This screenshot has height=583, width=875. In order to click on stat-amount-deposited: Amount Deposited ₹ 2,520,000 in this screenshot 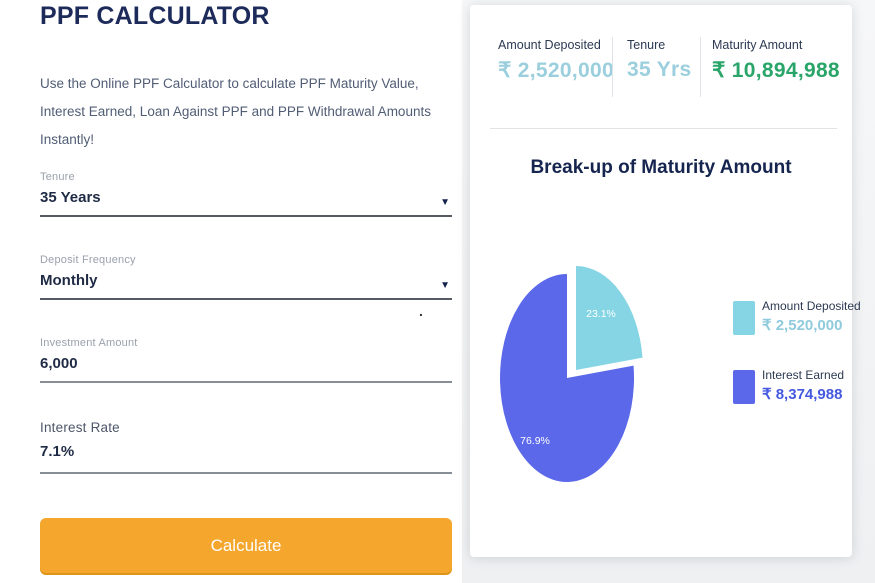, I will do `click(556, 60)`.